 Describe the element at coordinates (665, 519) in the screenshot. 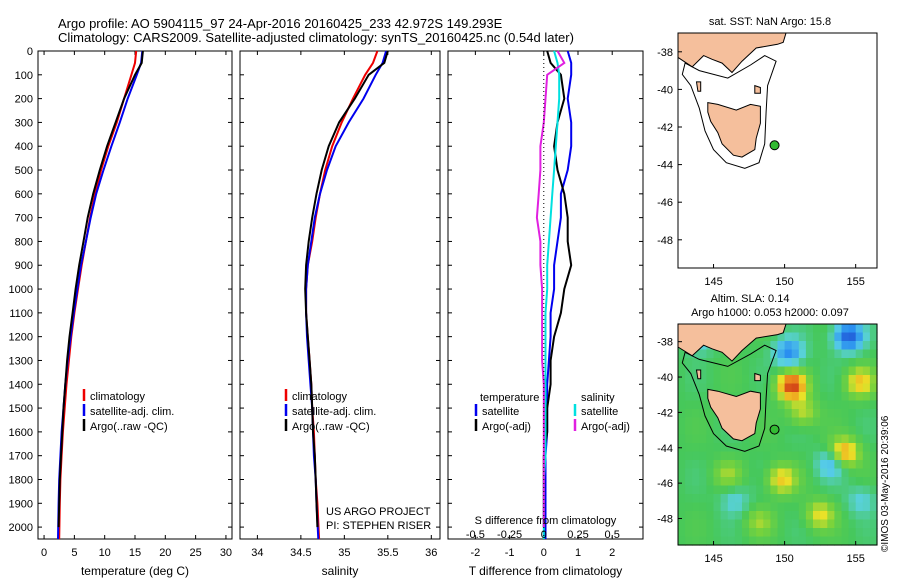

I see `map-y-tick-label: -48` at that location.